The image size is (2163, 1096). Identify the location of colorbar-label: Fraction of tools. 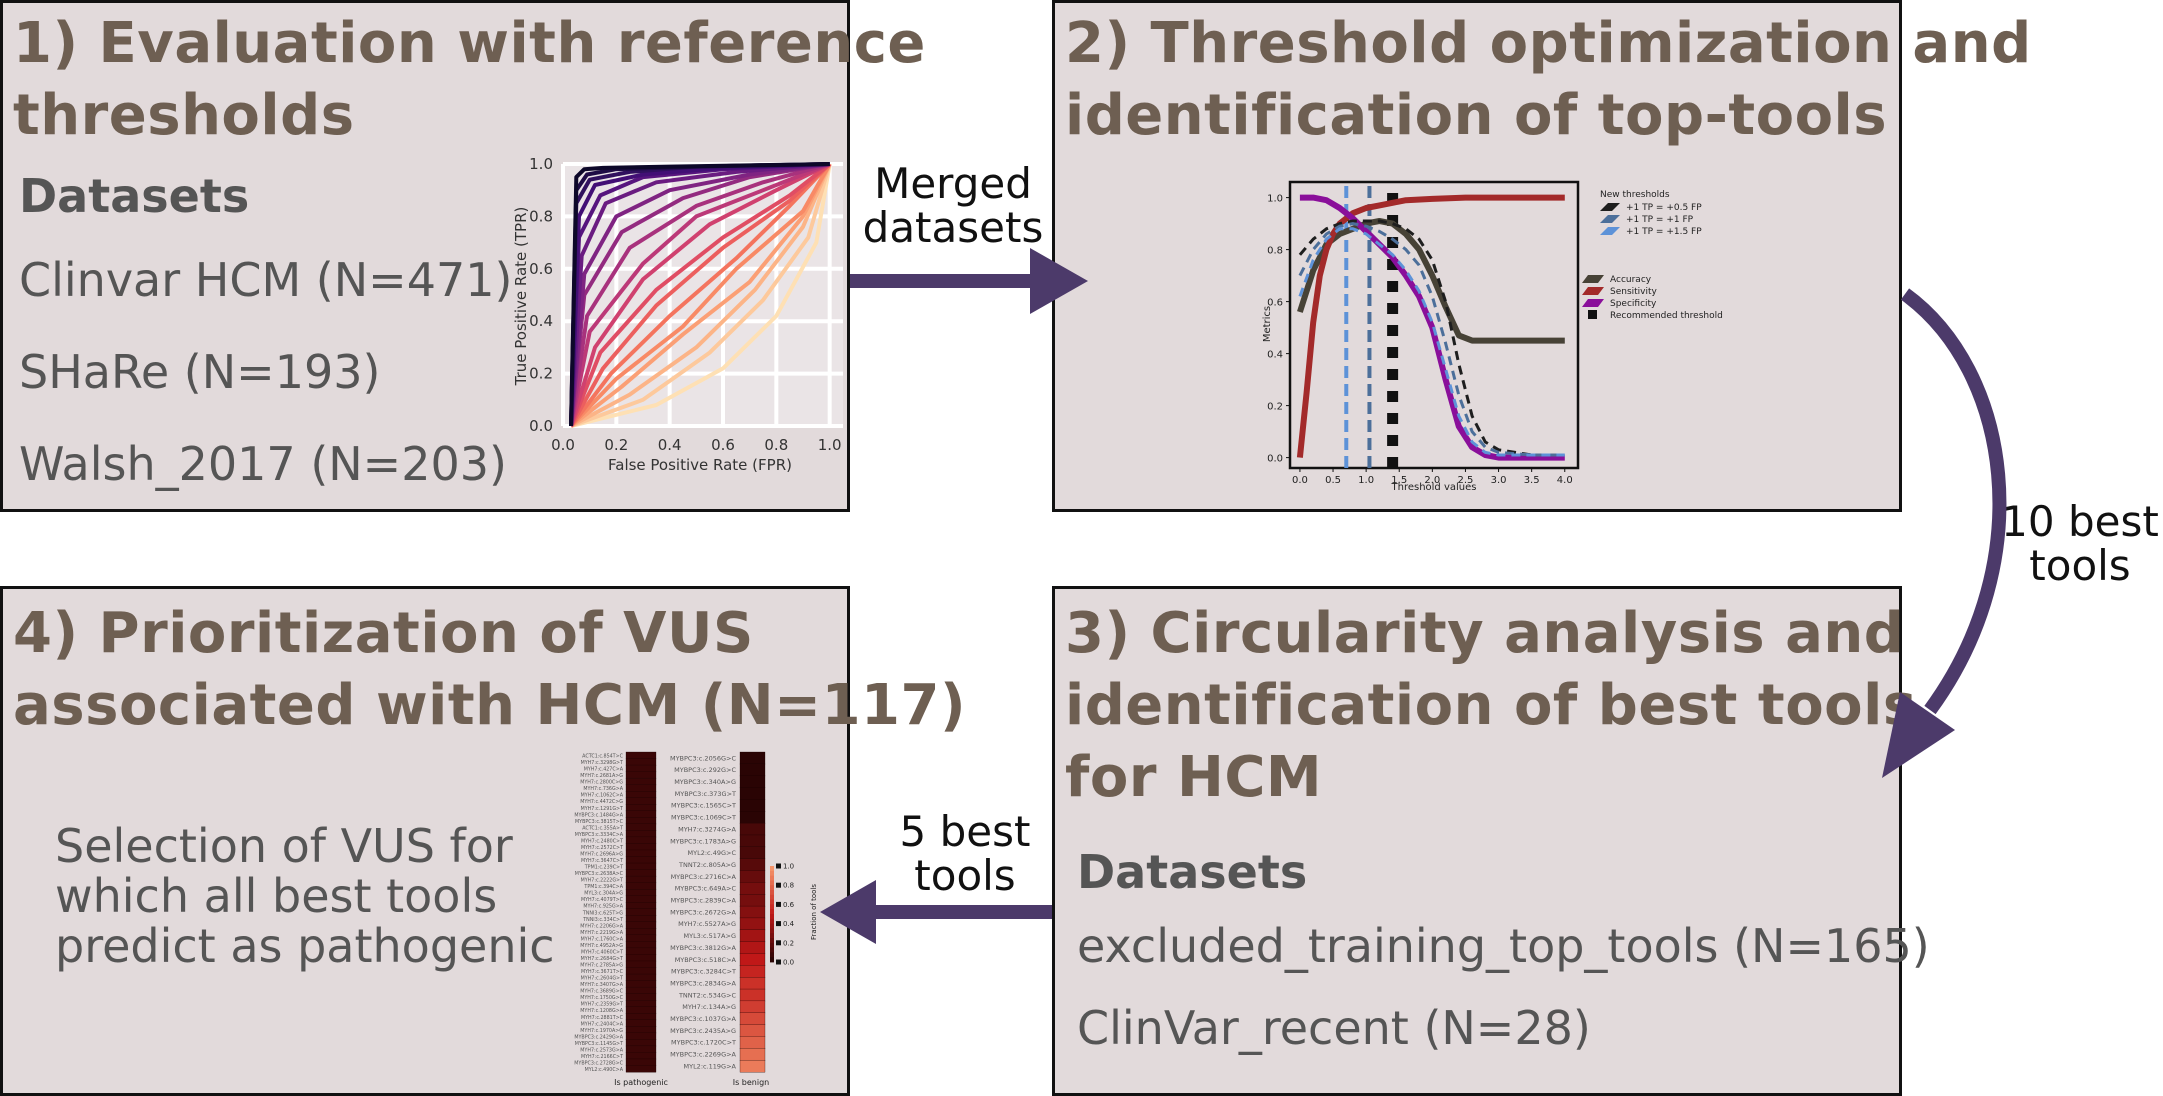
(814, 912).